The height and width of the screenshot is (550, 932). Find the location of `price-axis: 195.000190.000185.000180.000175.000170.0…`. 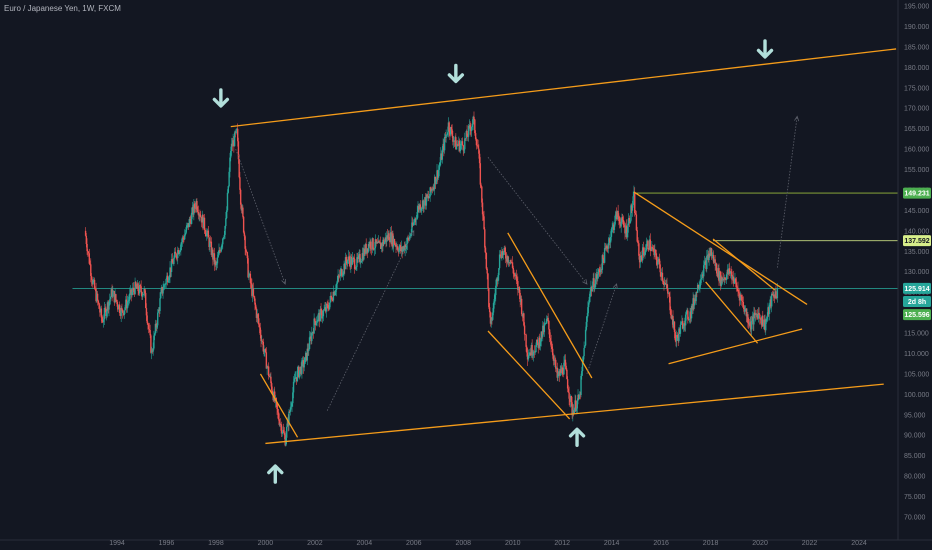

price-axis: 195.000190.000185.000180.000175.000170.0… is located at coordinates (914, 270).